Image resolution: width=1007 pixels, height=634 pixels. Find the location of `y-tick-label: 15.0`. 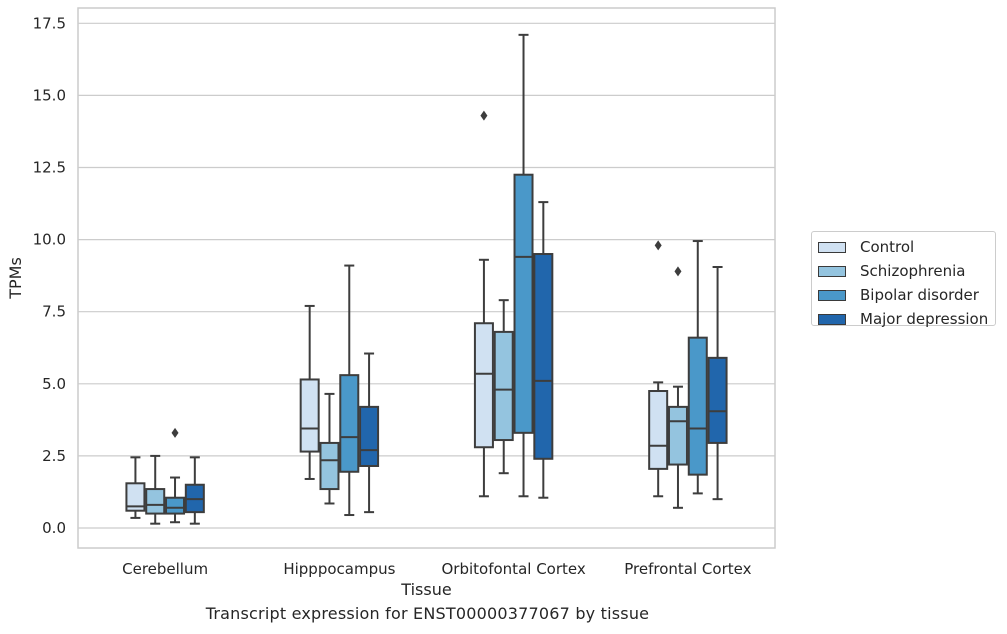

y-tick-label: 15.0 is located at coordinates (49, 95).